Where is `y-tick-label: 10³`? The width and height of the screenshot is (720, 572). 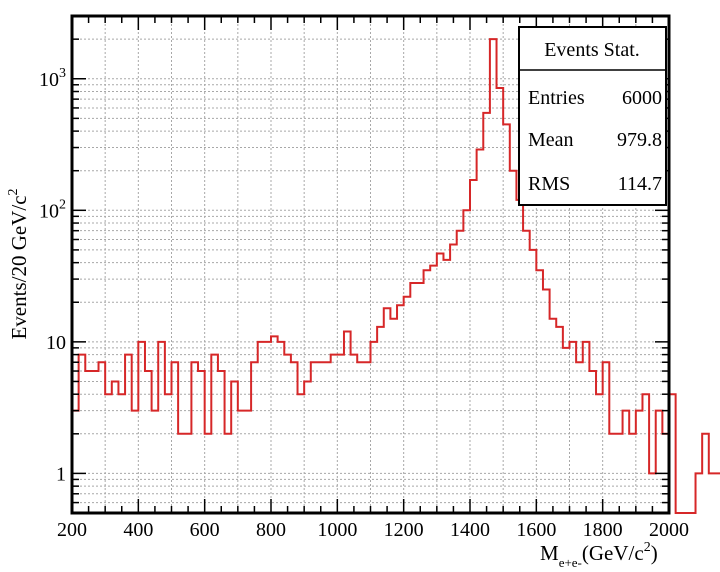 y-tick-label: 10³ is located at coordinates (52, 78).